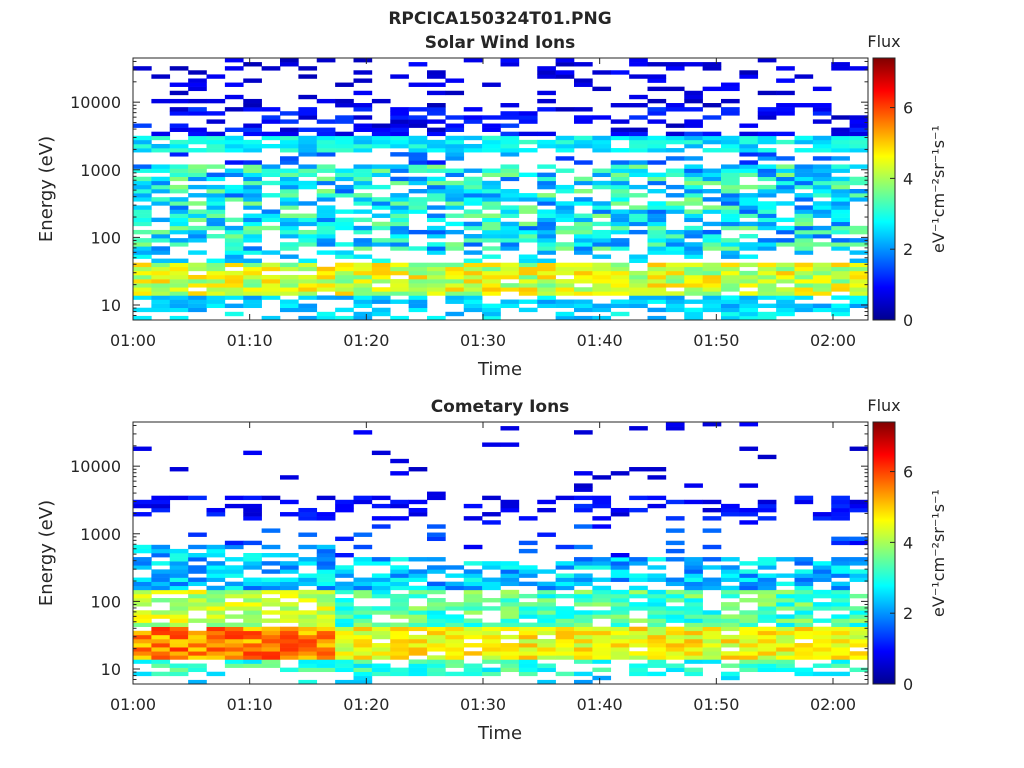  What do you see at coordinates (883, 41) in the screenshot?
I see `colorbar-title: Flux` at bounding box center [883, 41].